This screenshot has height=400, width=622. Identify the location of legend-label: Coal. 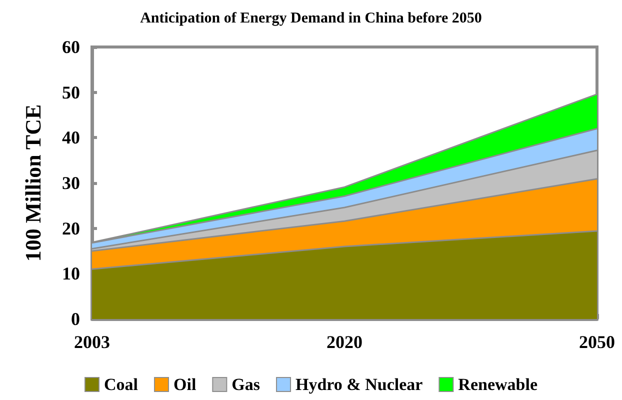
(121, 384).